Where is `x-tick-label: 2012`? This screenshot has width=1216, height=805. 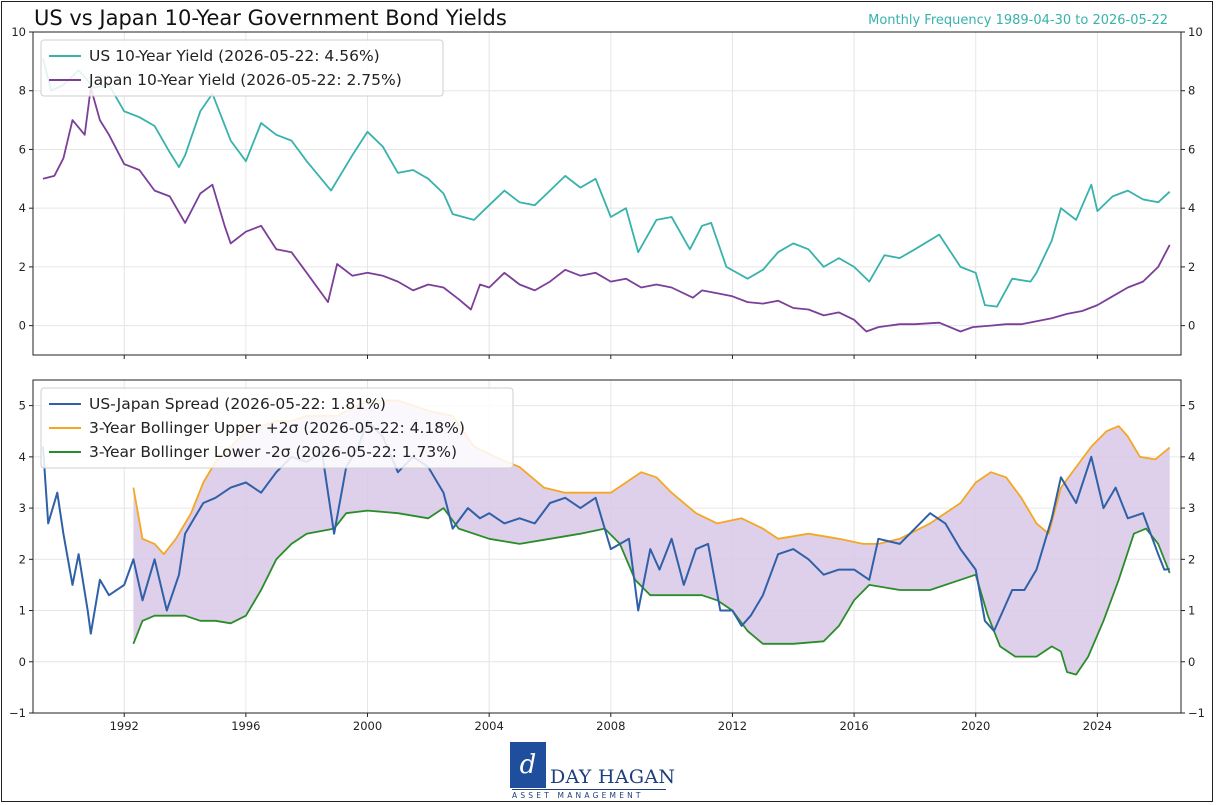 x-tick-label: 2012 is located at coordinates (732, 726).